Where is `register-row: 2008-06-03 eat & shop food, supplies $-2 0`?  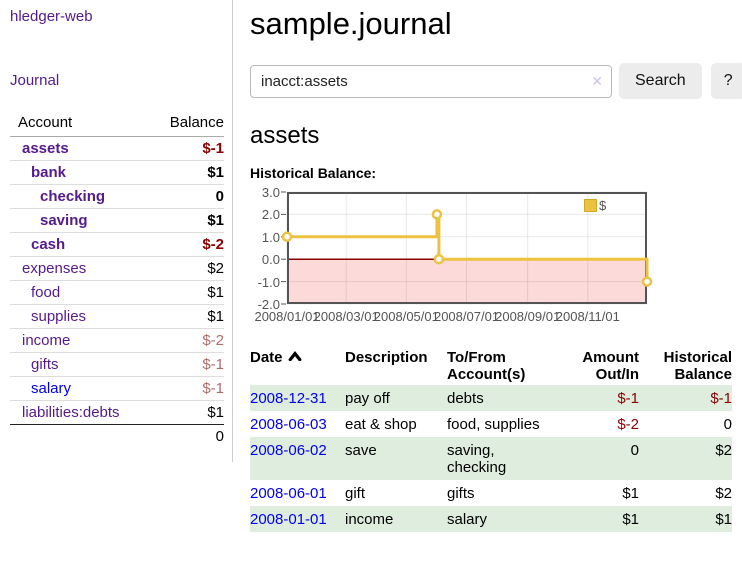 register-row: 2008-06-03 eat & shop food, supplies $-2 0 is located at coordinates (491, 424).